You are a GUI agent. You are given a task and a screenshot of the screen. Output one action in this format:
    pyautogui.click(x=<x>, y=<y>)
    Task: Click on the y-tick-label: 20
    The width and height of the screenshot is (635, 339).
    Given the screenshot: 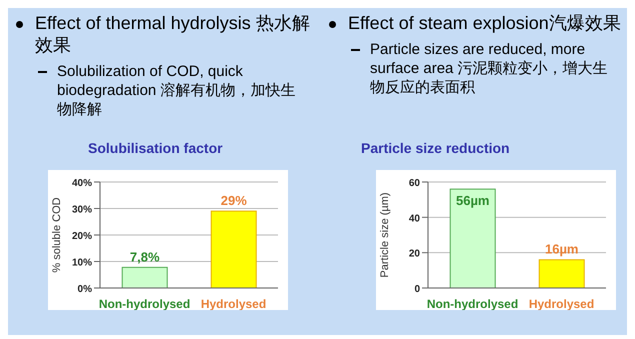 What is the action you would take?
    pyautogui.click(x=414, y=254)
    